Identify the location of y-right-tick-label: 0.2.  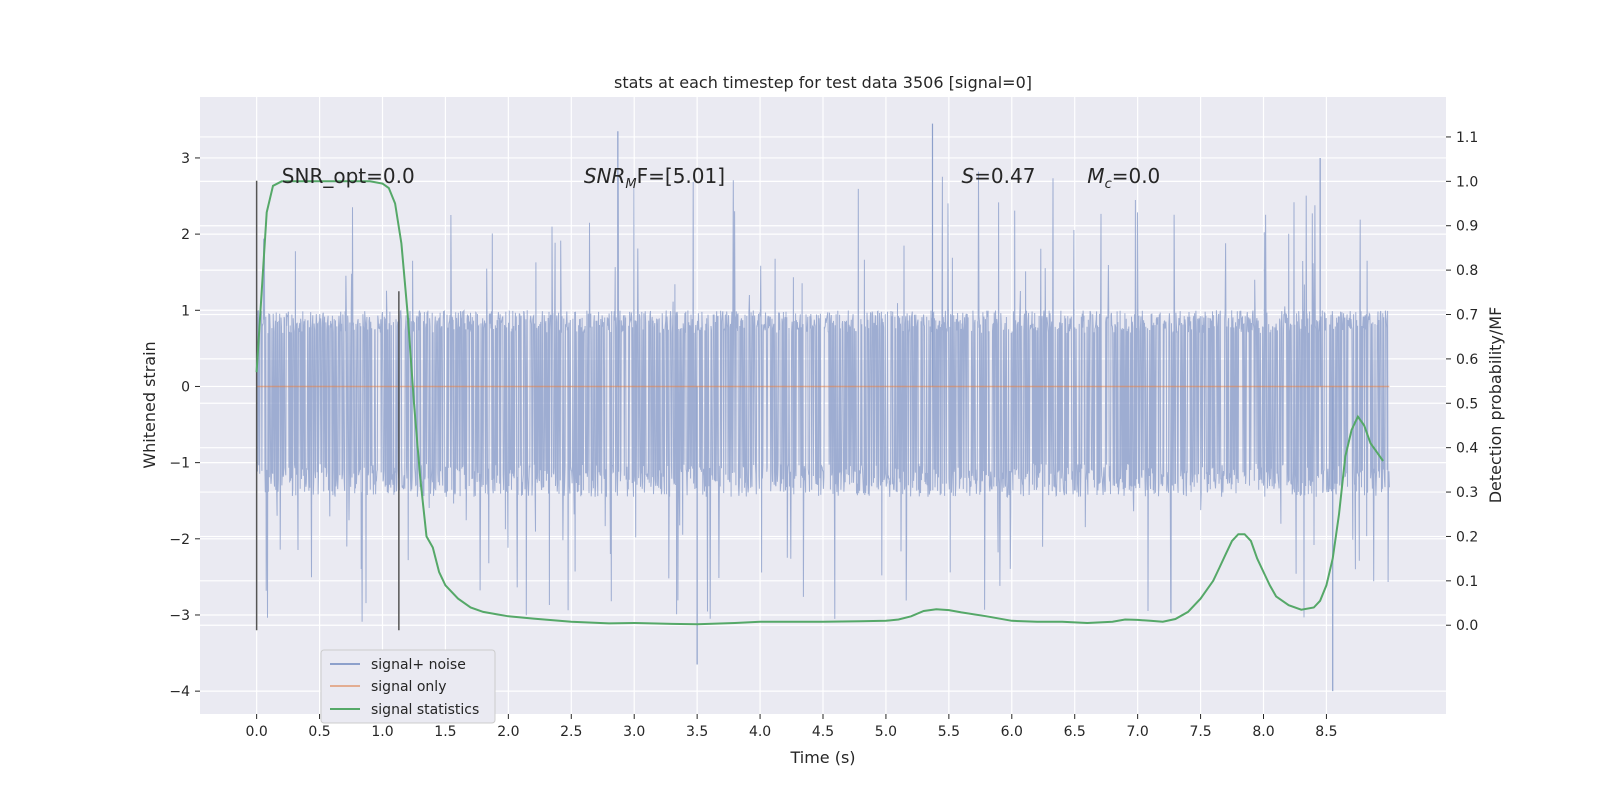
(1467, 537).